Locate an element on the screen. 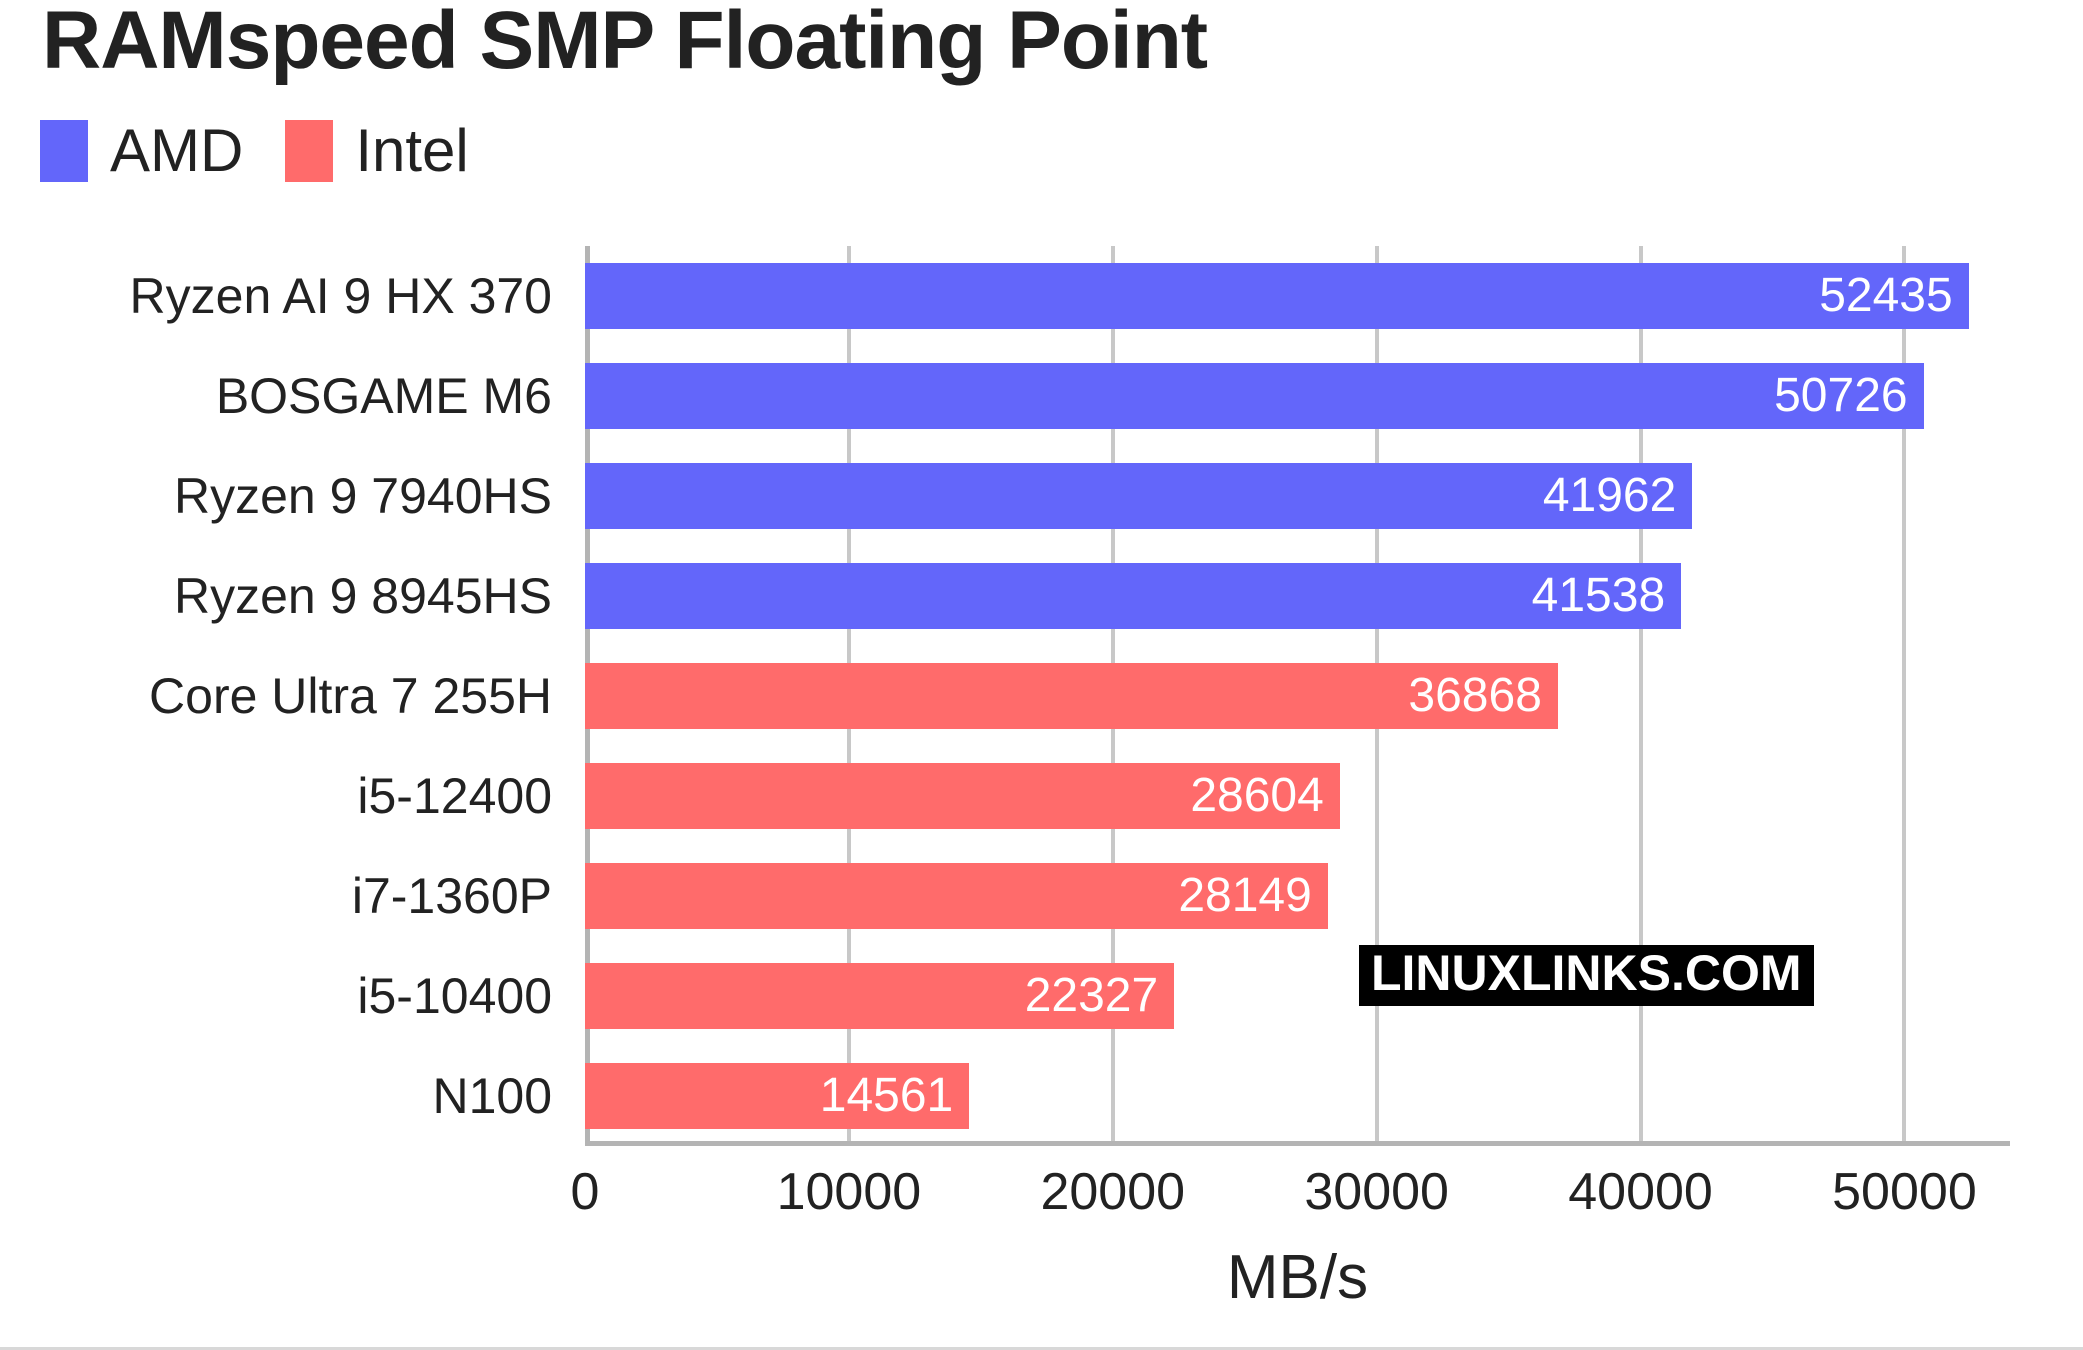 The width and height of the screenshot is (2083, 1350). bar-value-label: 50726 is located at coordinates (1841, 395).